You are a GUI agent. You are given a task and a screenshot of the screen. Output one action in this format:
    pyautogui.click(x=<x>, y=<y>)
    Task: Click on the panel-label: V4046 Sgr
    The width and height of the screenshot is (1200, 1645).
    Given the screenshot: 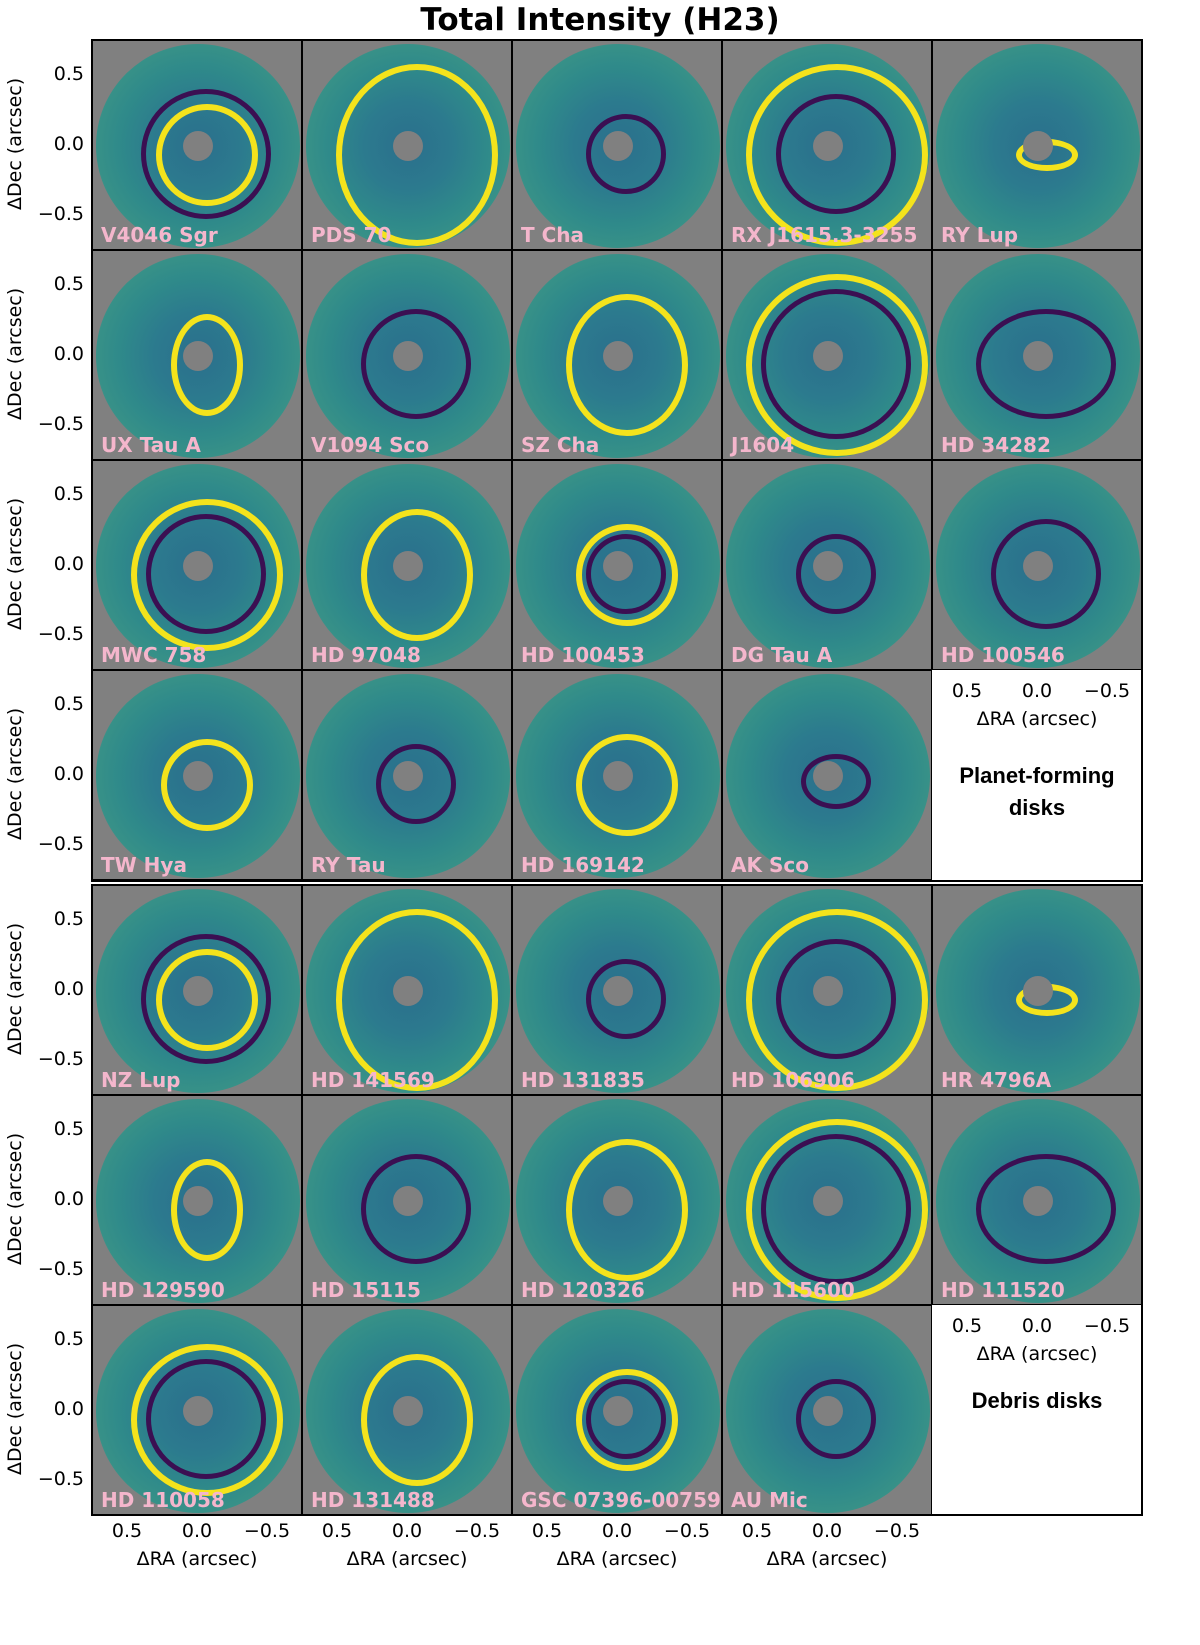 What is the action you would take?
    pyautogui.click(x=159, y=235)
    